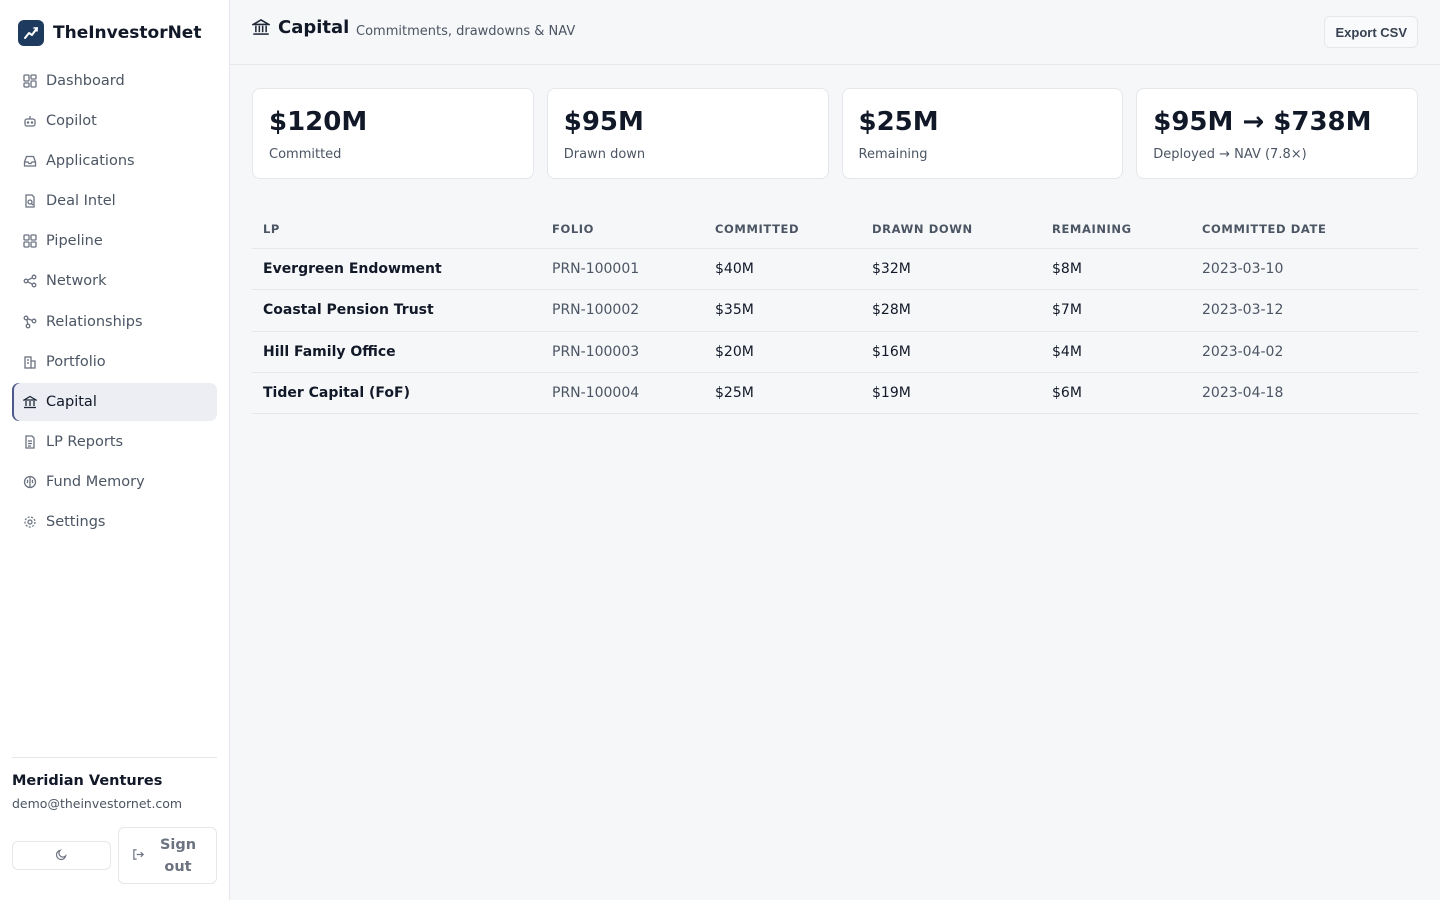 The image size is (1440, 900). What do you see at coordinates (603, 122) in the screenshot?
I see `stat-value: $95M` at bounding box center [603, 122].